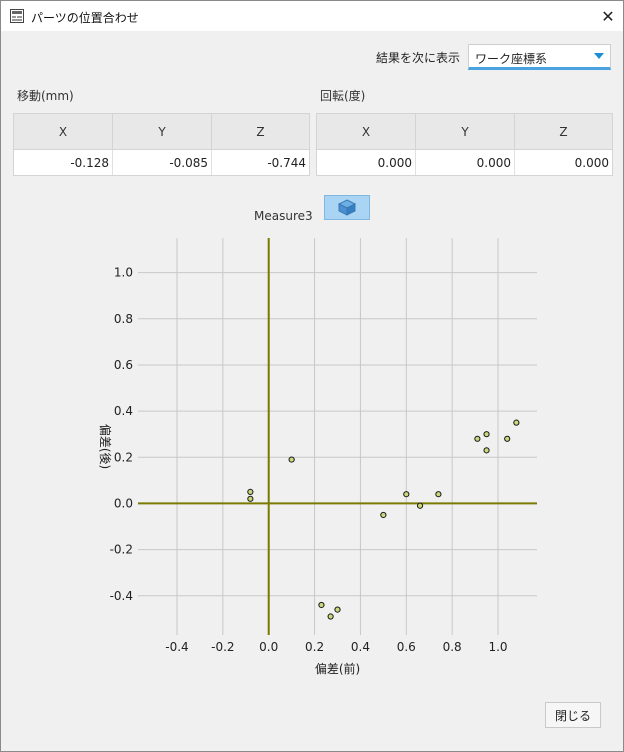  I want to click on translation-value-x: -0.128, so click(63, 162).